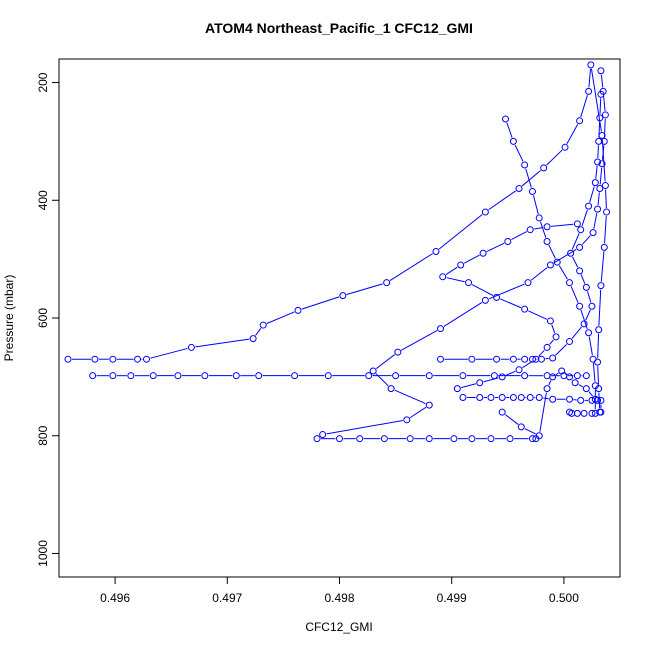 The height and width of the screenshot is (650, 650). I want to click on y-tick-label: 200, so click(43, 82).